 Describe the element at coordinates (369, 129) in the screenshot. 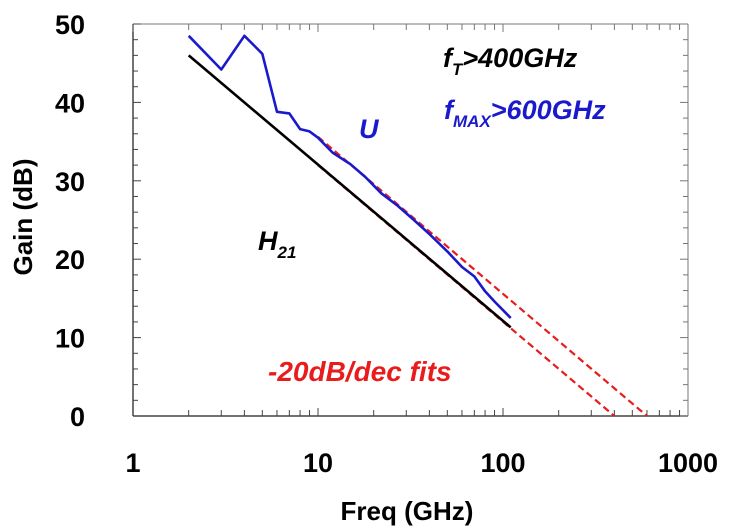

I see `u-series-label: U` at that location.